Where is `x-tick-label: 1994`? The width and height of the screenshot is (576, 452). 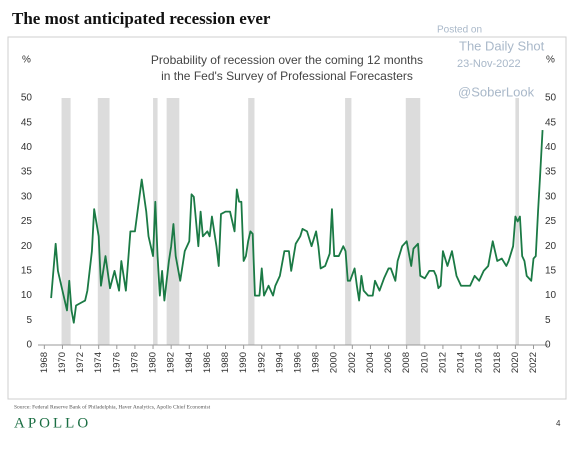 x-tick-label: 1994 is located at coordinates (279, 362).